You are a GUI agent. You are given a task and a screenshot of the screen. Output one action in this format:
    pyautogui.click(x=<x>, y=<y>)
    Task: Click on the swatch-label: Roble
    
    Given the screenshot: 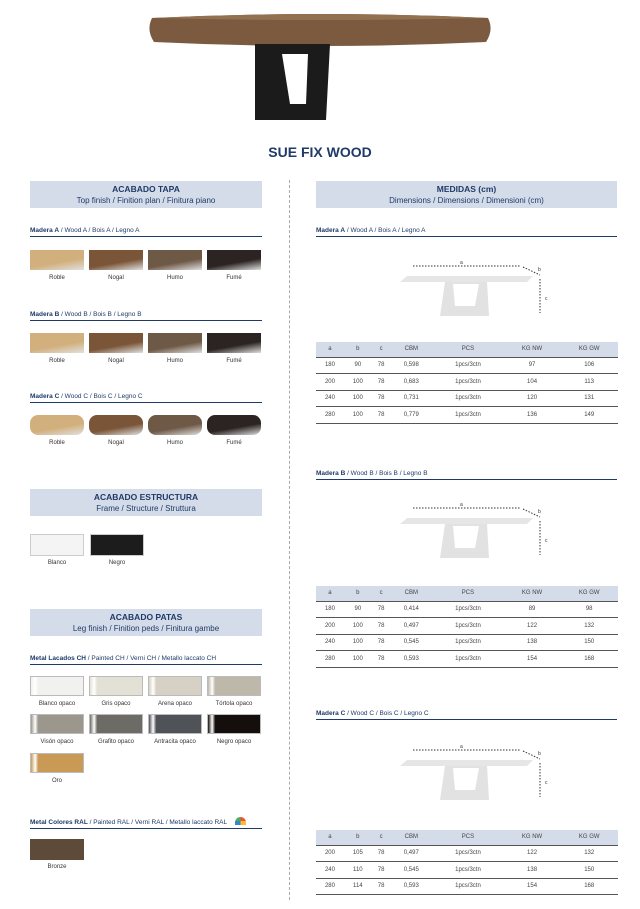 What is the action you would take?
    pyautogui.click(x=57, y=443)
    